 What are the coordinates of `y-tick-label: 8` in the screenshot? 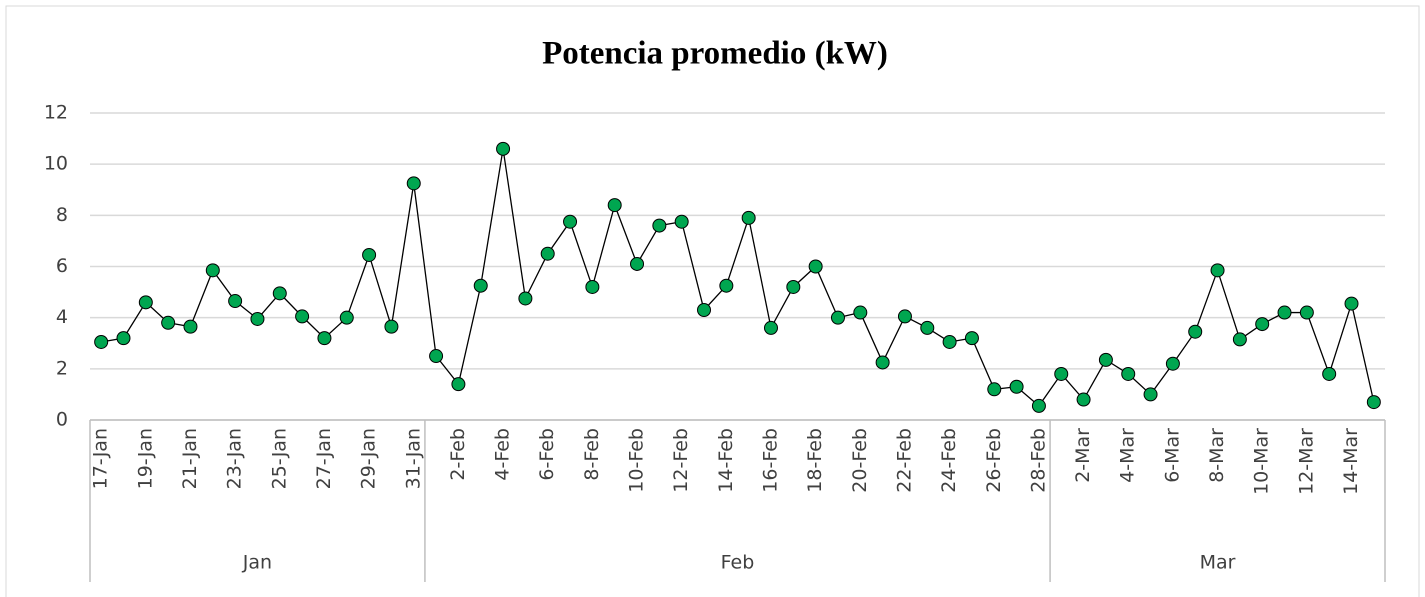 It's located at (62, 215).